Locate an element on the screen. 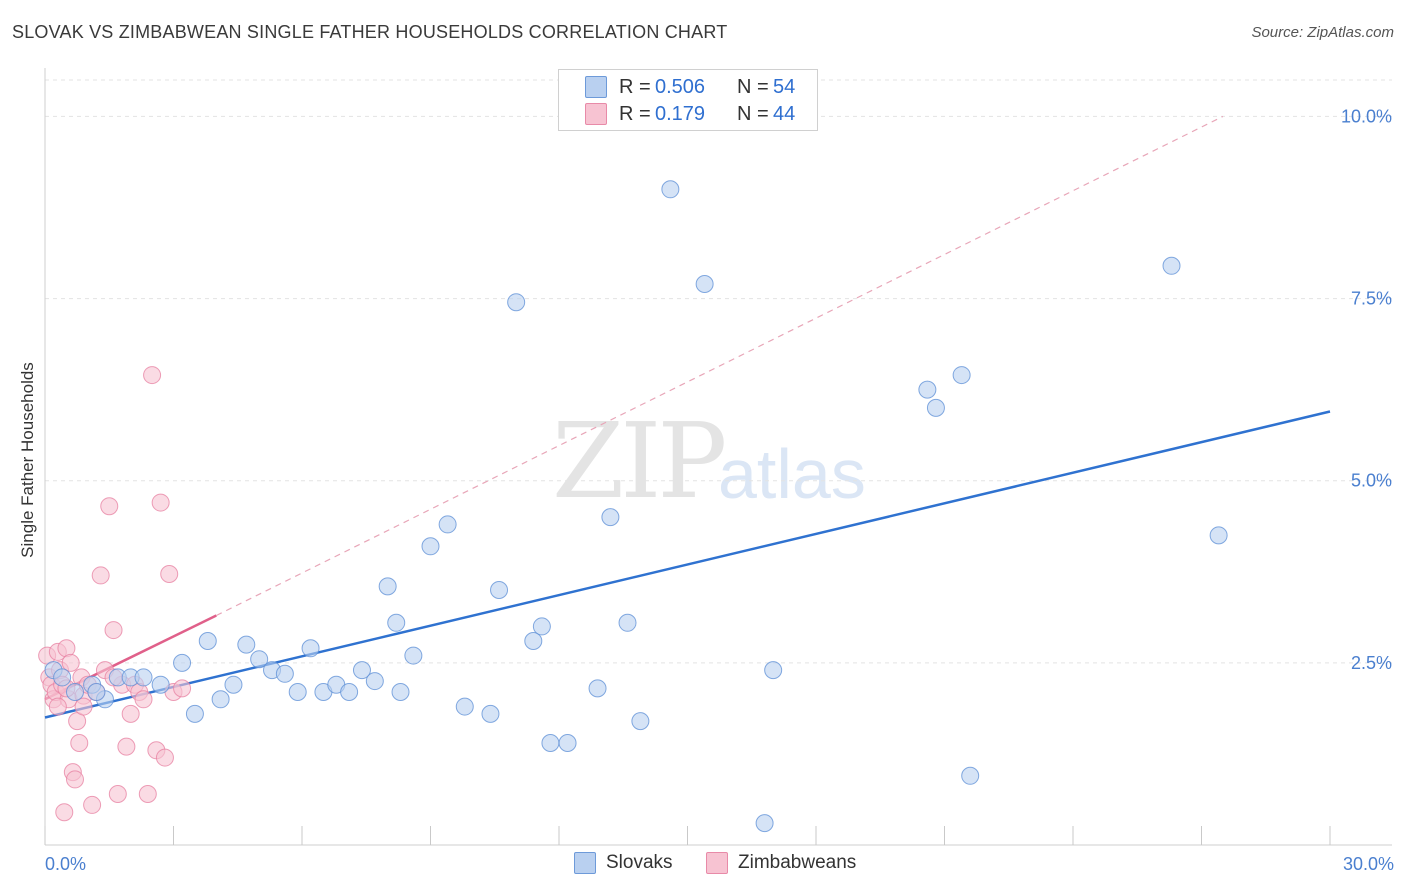 The image size is (1406, 892). legend-item-slovaks: Slovaks is located at coordinates (623, 863).